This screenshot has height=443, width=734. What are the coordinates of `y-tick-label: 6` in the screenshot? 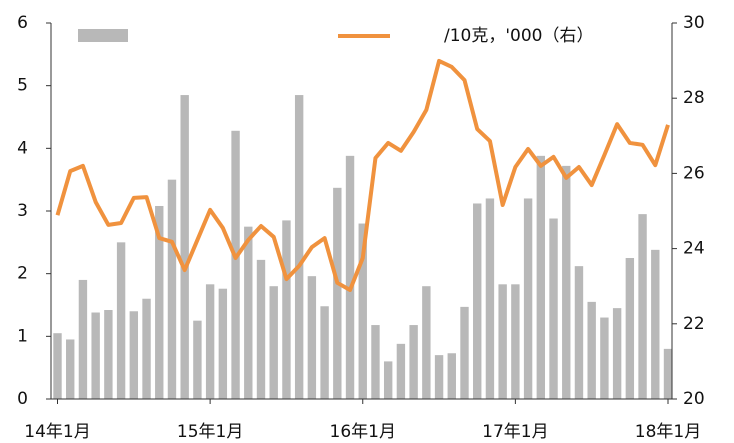 It's located at (22, 23).